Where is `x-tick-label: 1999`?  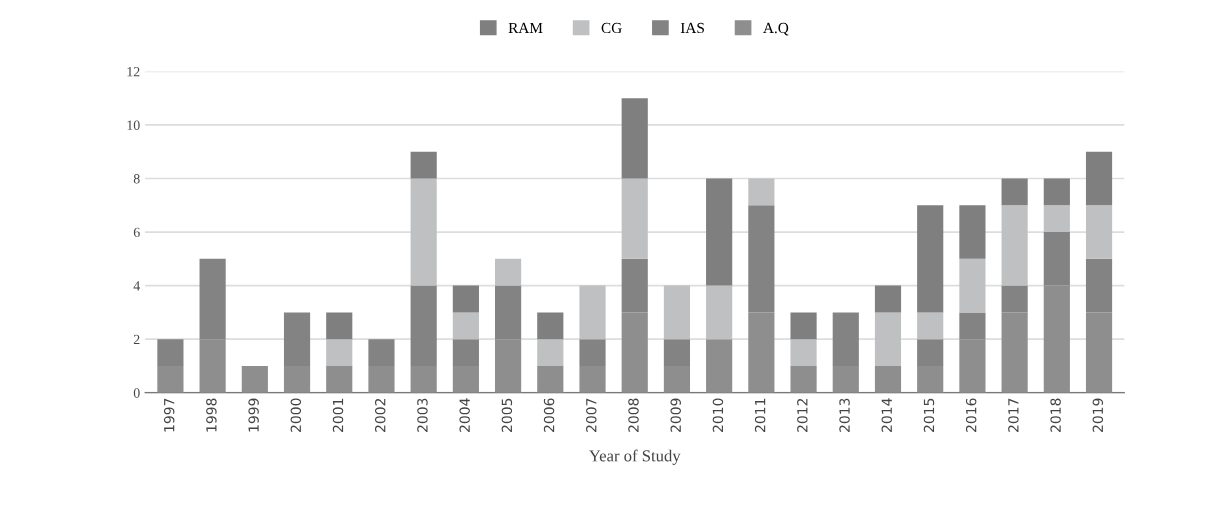 x-tick-label: 1999 is located at coordinates (253, 415).